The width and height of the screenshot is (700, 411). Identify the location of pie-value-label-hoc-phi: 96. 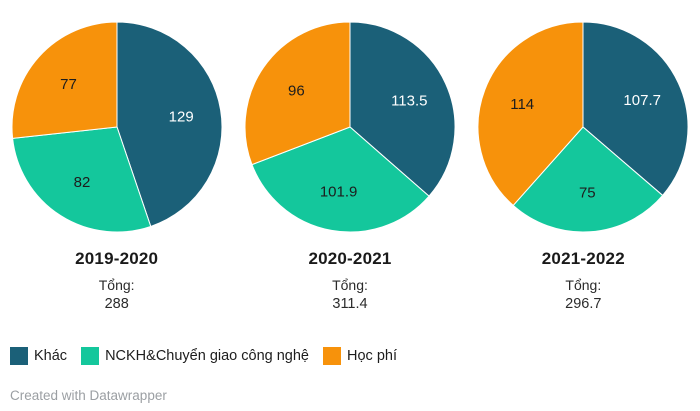
(296, 90).